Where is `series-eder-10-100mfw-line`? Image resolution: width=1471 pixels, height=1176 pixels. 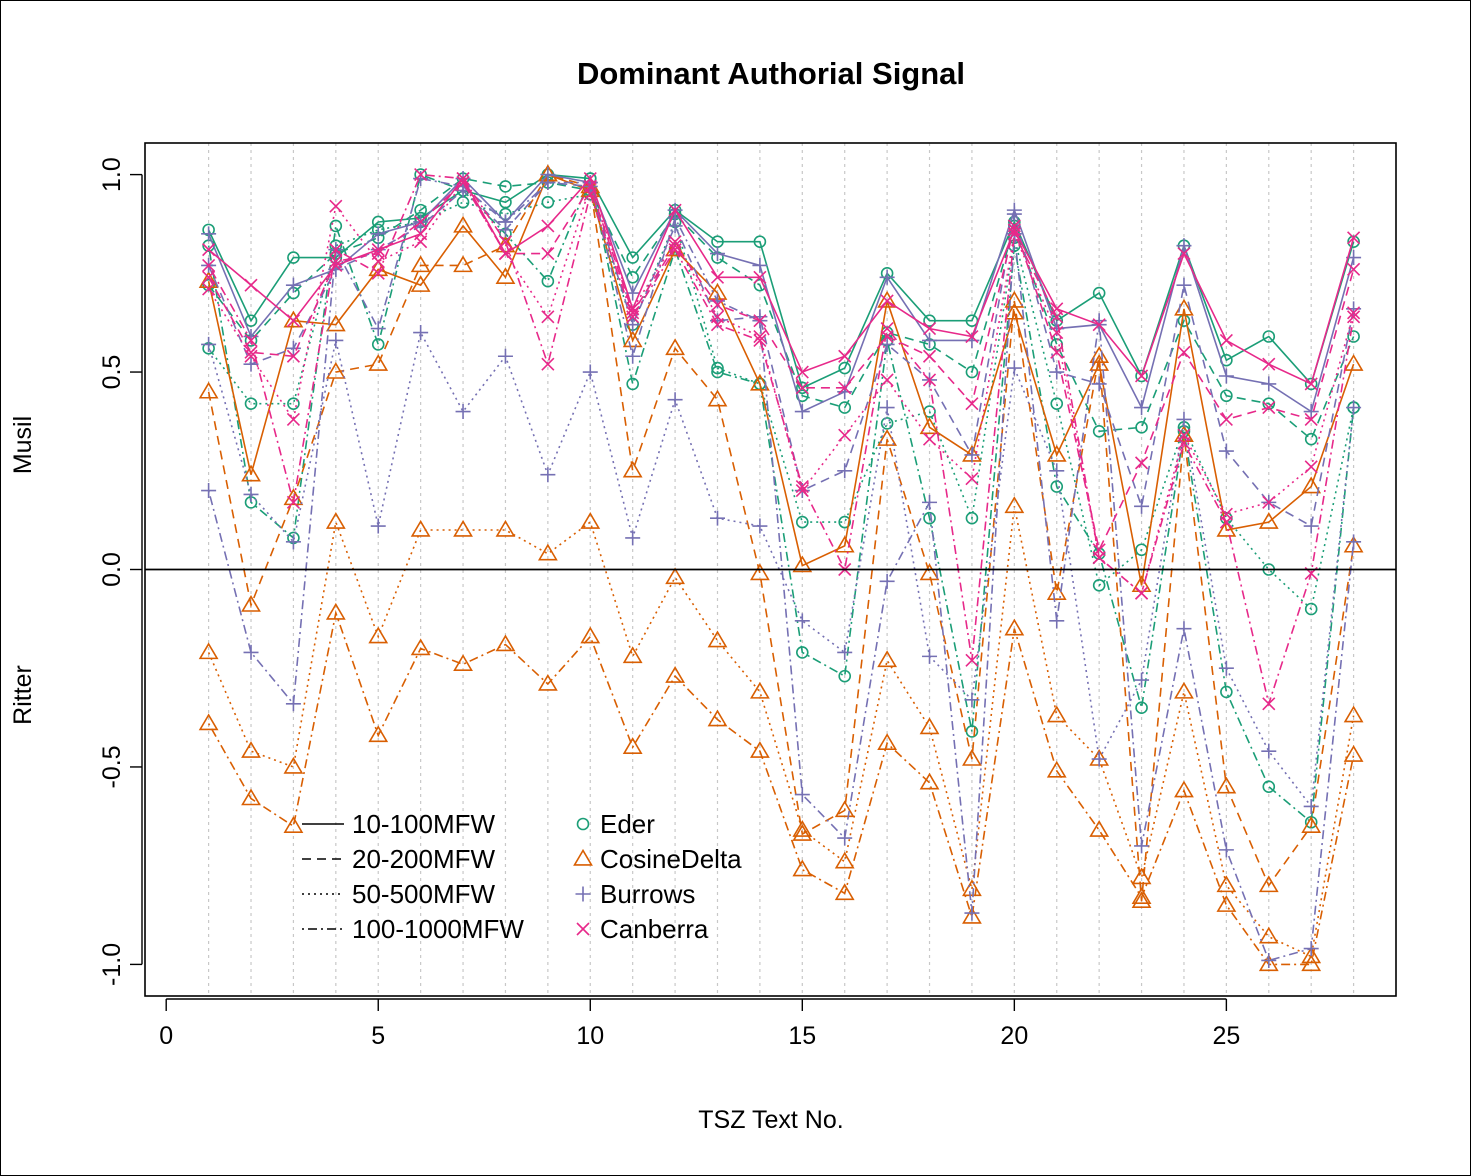
series-eder-10-100mfw-line is located at coordinates (781, 281).